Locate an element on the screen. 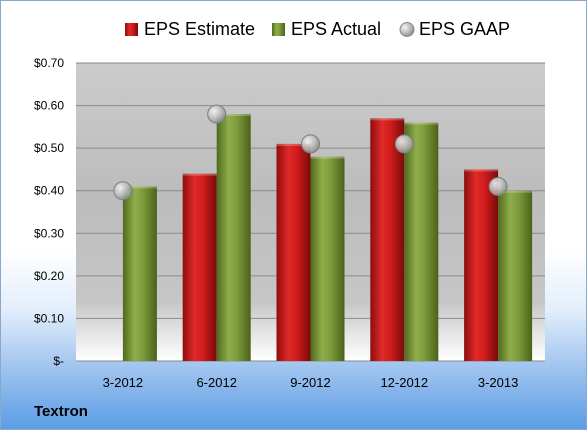  y-tick-label: $0.30 is located at coordinates (49, 233).